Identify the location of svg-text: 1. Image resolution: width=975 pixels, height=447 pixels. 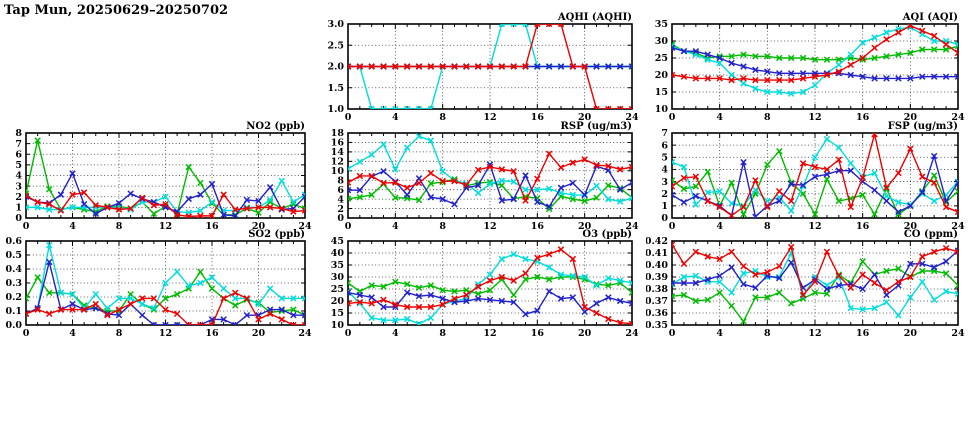
(664, 206).